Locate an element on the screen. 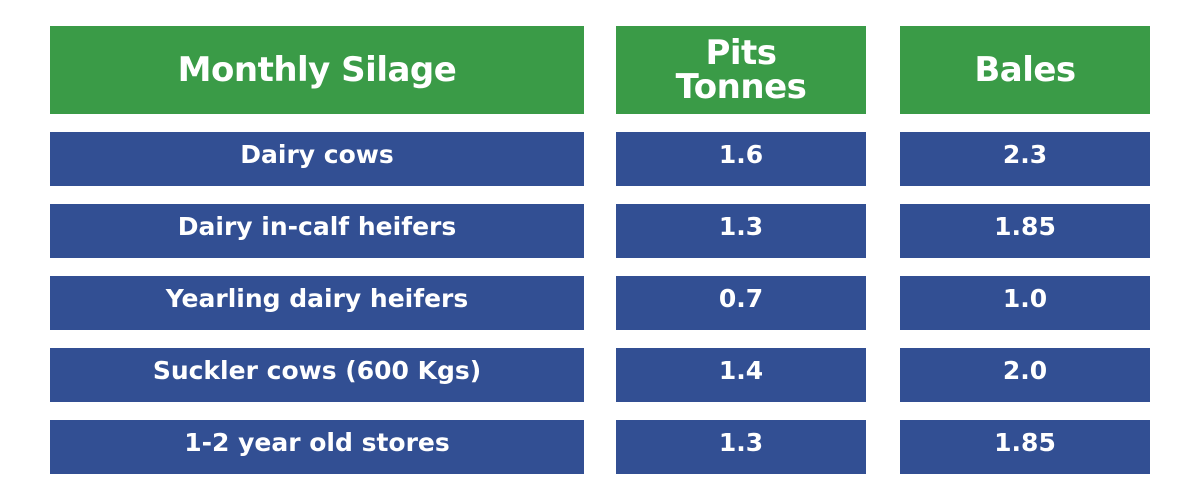 The height and width of the screenshot is (500, 1200). row-3-category: Yearling dairy heifers is located at coordinates (317, 303).